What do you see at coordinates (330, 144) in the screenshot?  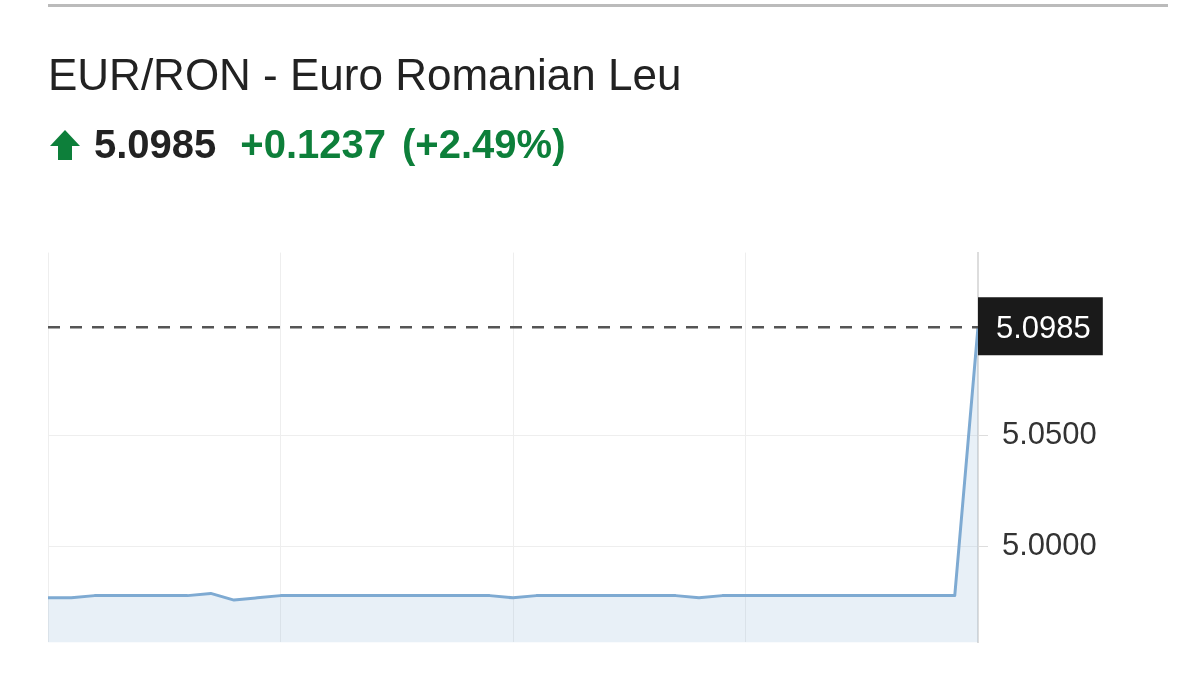 I see `chart-subtitle: 5.0985 +0.1237 (+2.49%)` at bounding box center [330, 144].